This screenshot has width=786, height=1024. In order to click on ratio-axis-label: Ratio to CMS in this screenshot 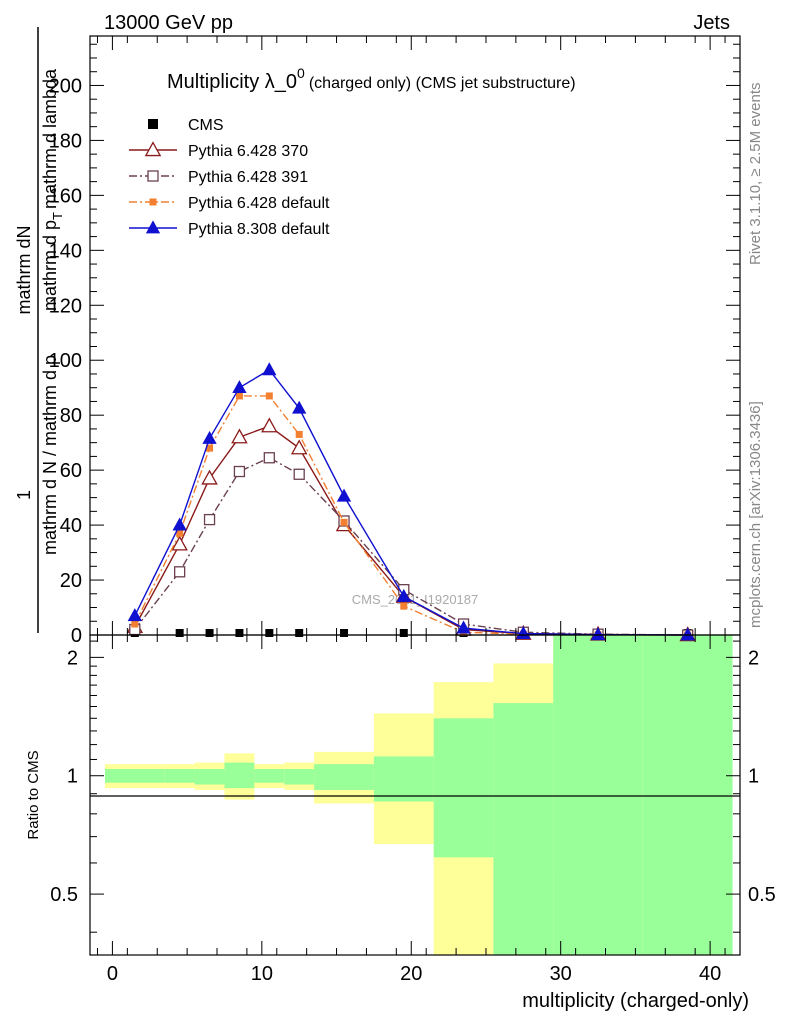, I will do `click(33, 794)`.